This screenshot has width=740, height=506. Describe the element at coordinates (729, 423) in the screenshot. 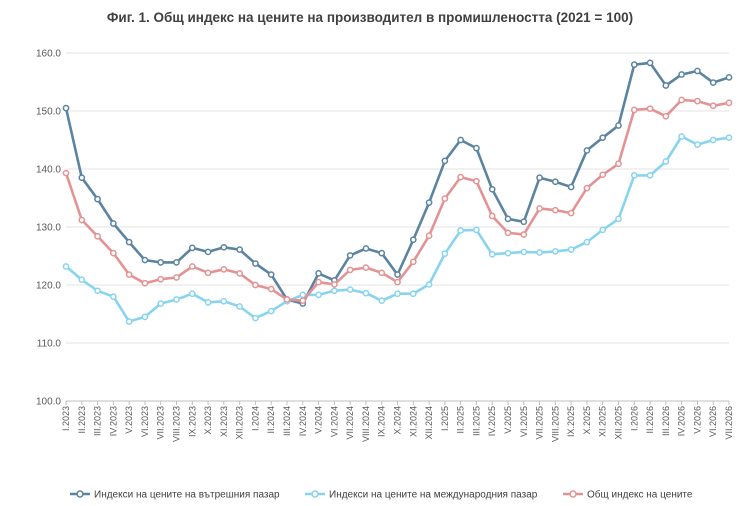

I see `x-tick-label: VII.2026` at that location.